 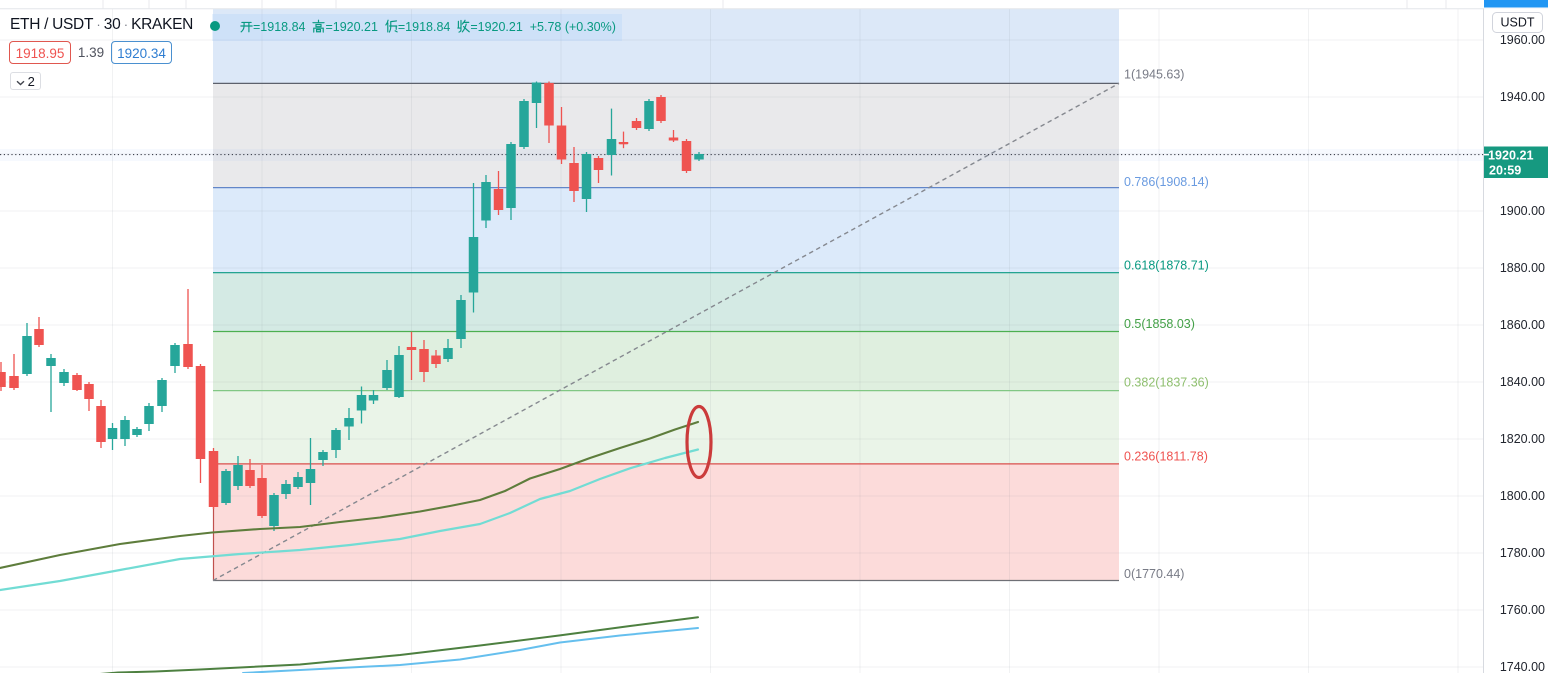 I want to click on svg-text: 1920.21, so click(x=1511, y=155).